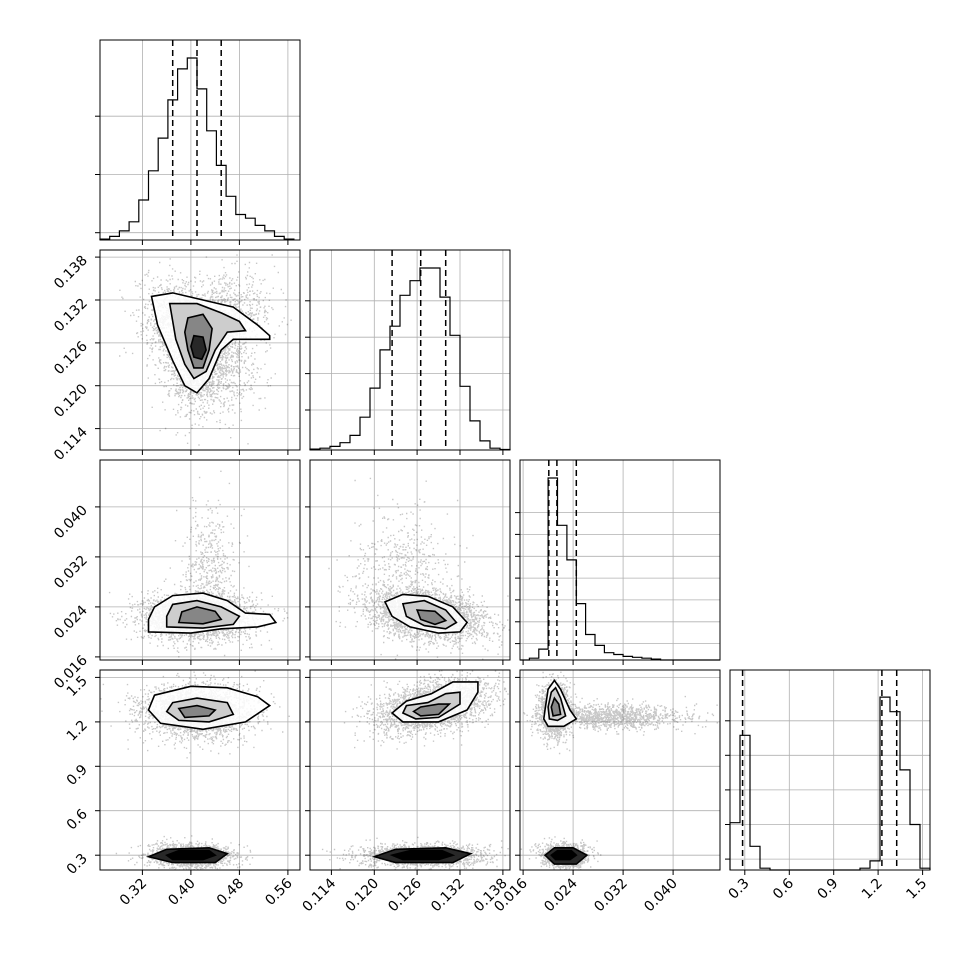 The height and width of the screenshot is (970, 970). What do you see at coordinates (71, 444) in the screenshot?
I see `y-tick-label: 0.114` at bounding box center [71, 444].